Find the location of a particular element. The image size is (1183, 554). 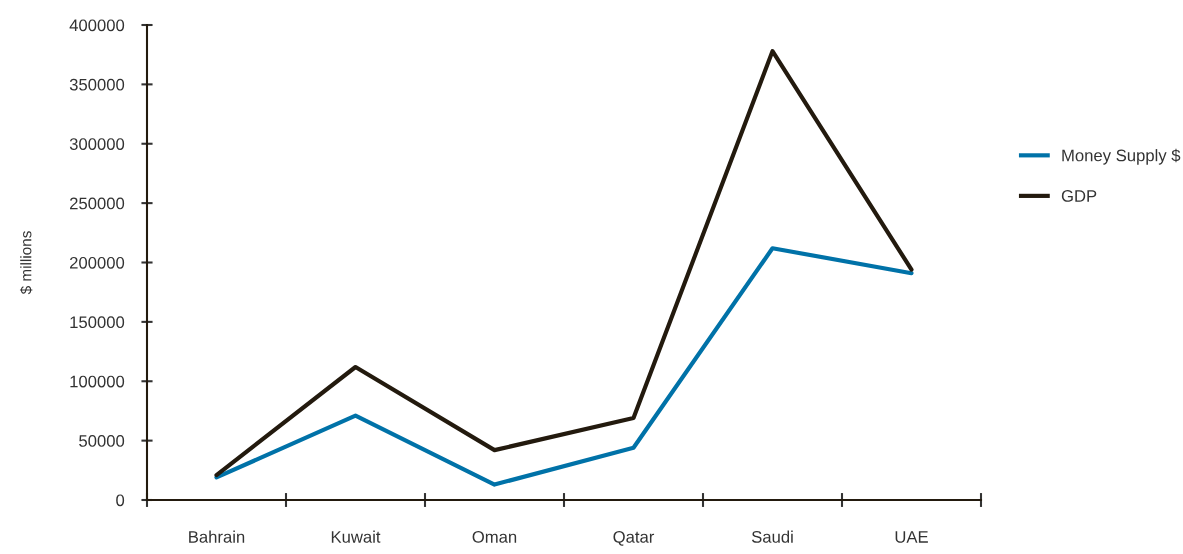

y-tick-label: 400000 is located at coordinates (97, 25).